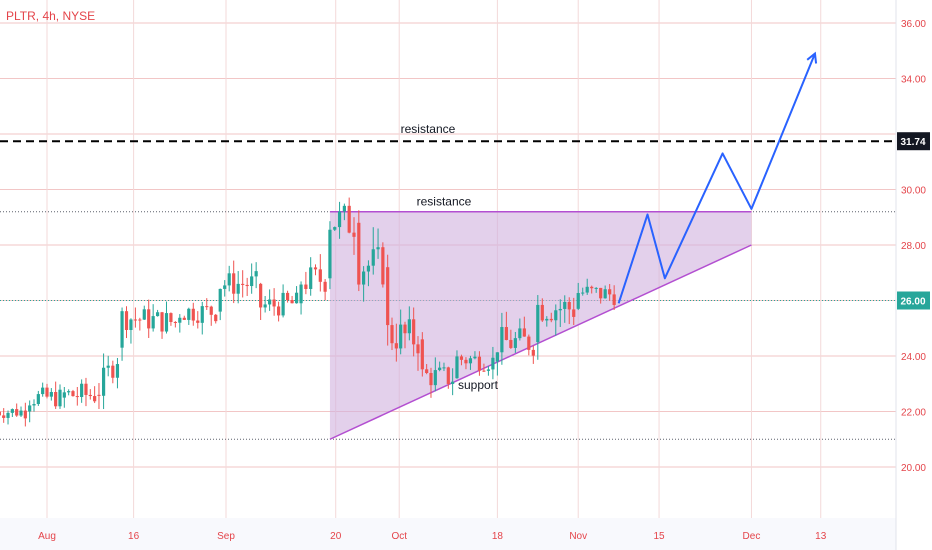 The height and width of the screenshot is (550, 932). I want to click on price-axis, so click(912, 275).